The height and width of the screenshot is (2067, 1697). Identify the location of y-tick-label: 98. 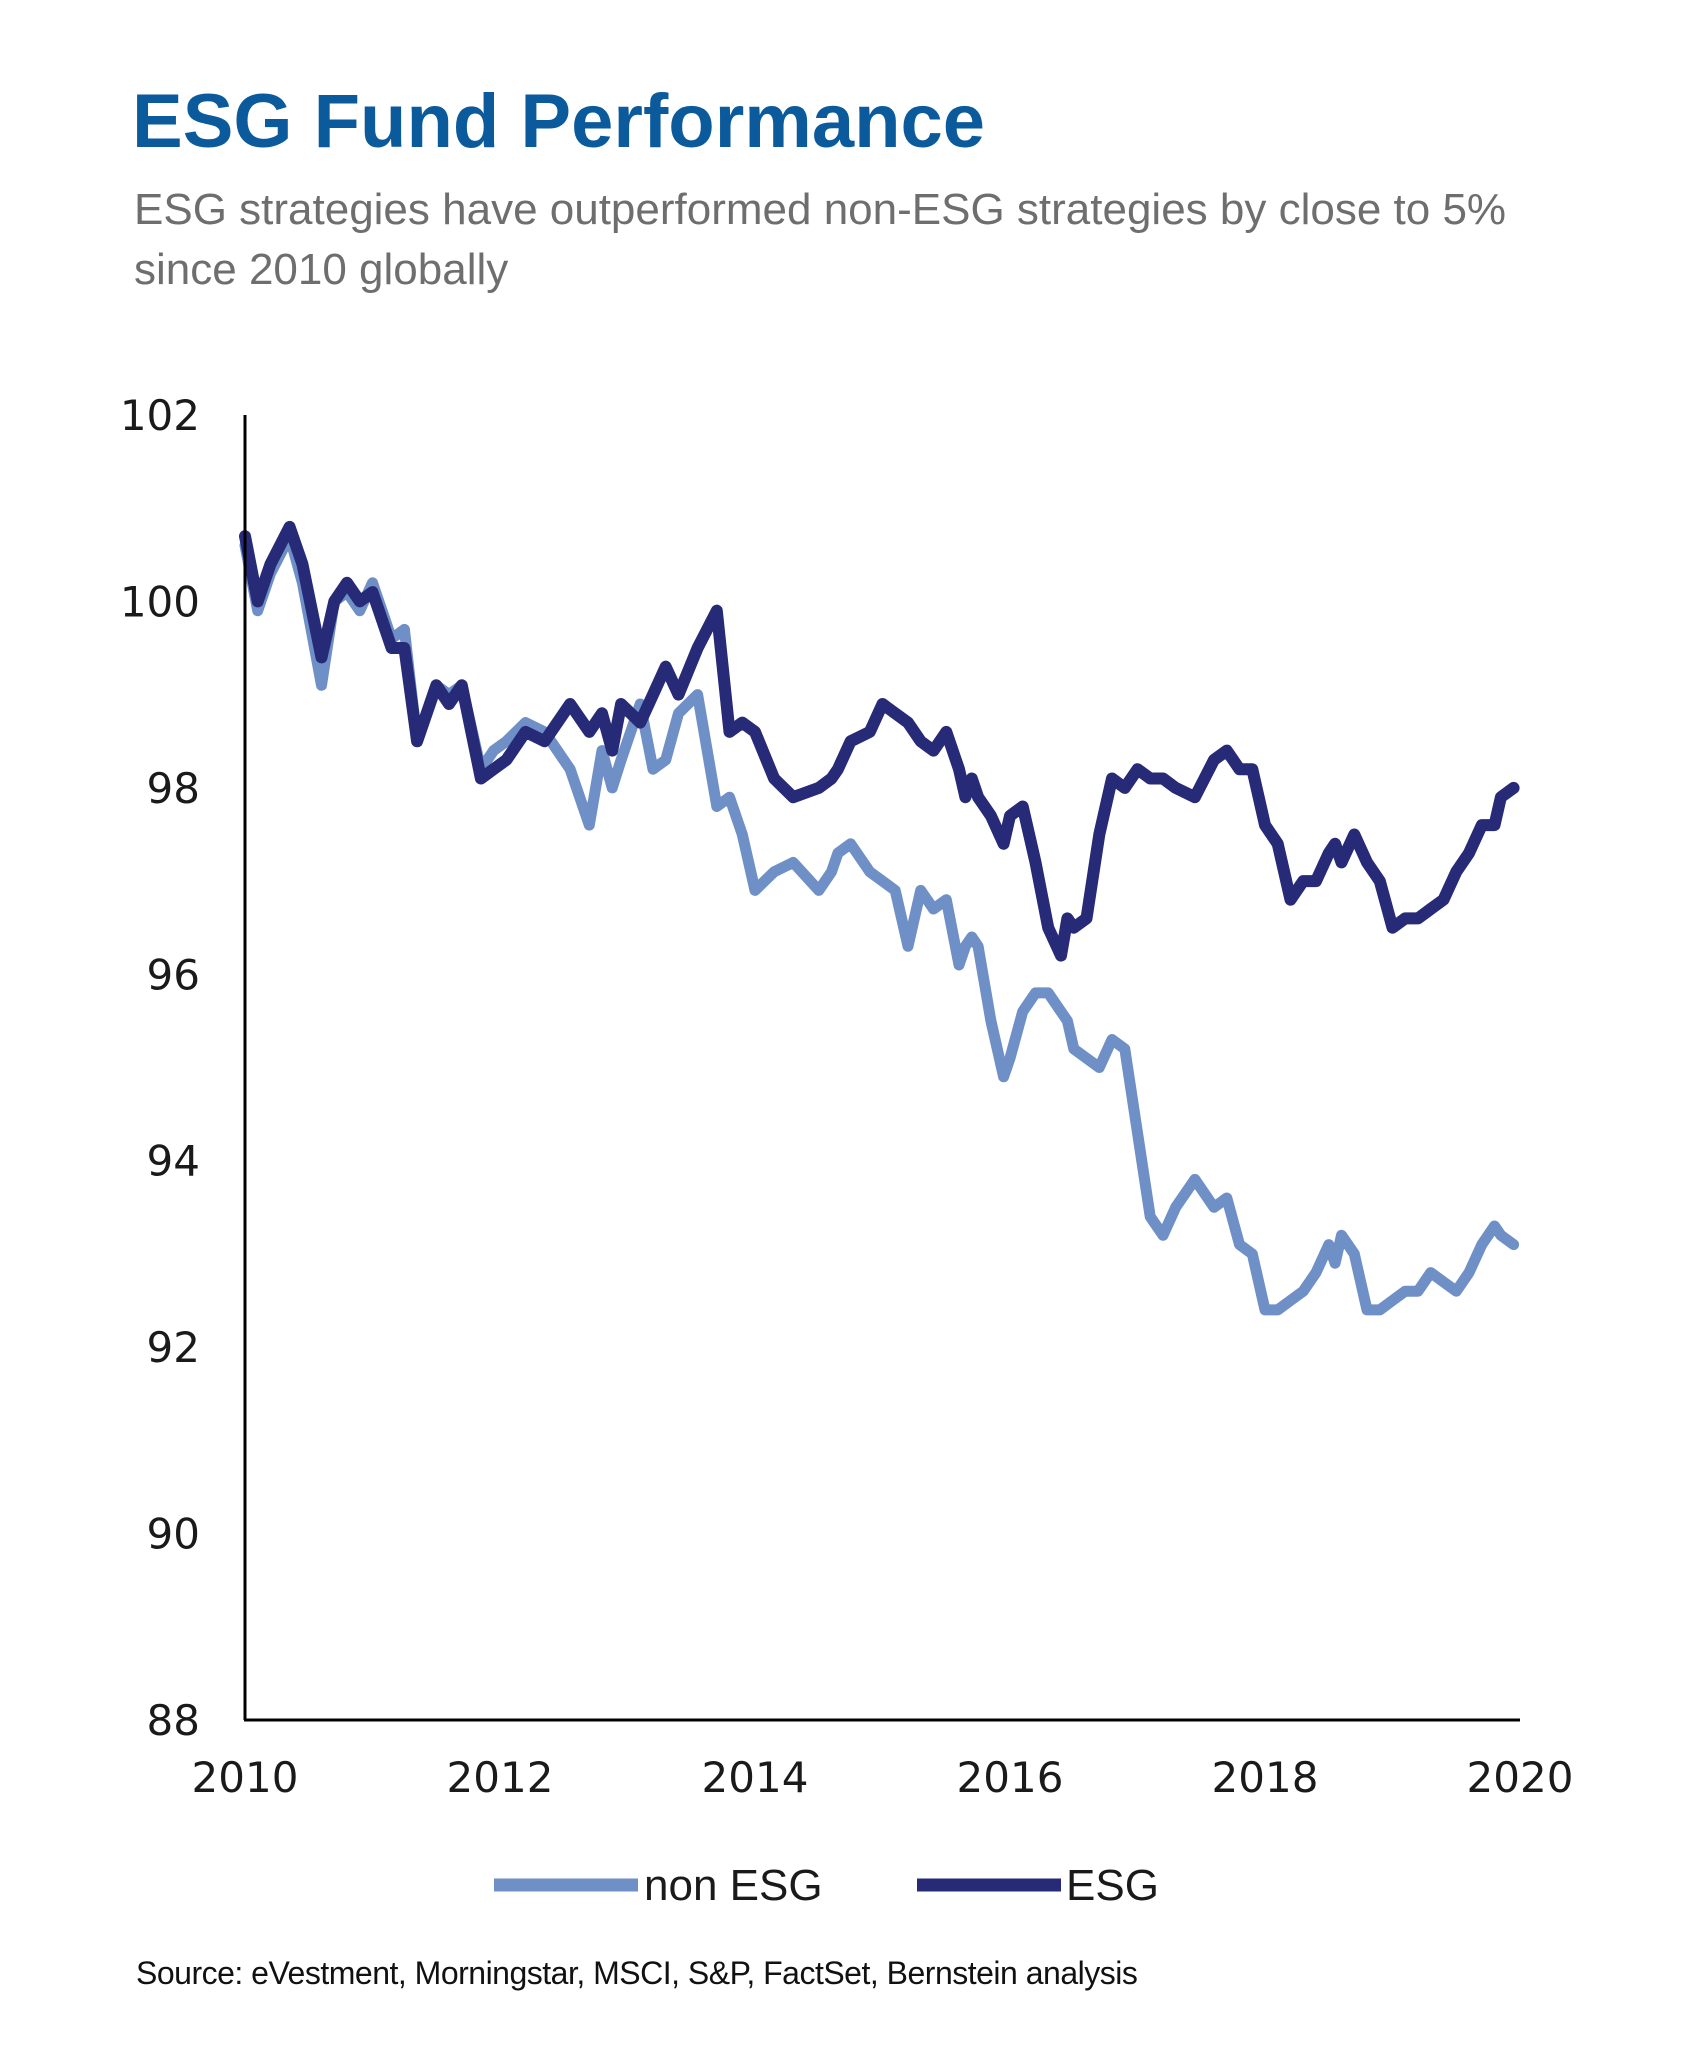
(173, 788).